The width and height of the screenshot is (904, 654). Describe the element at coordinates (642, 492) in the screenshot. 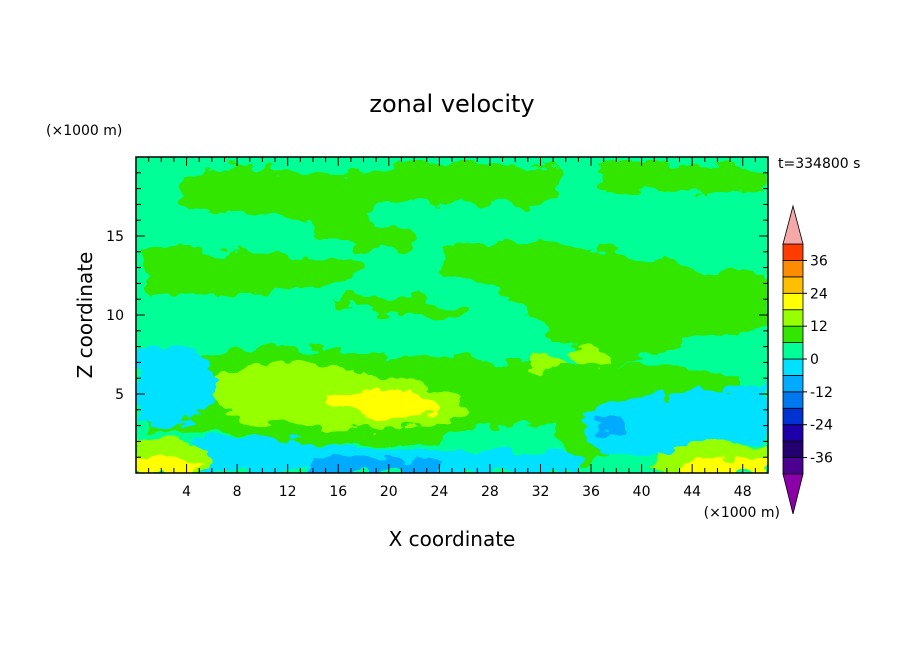

I see `x-tick-label: 40` at that location.